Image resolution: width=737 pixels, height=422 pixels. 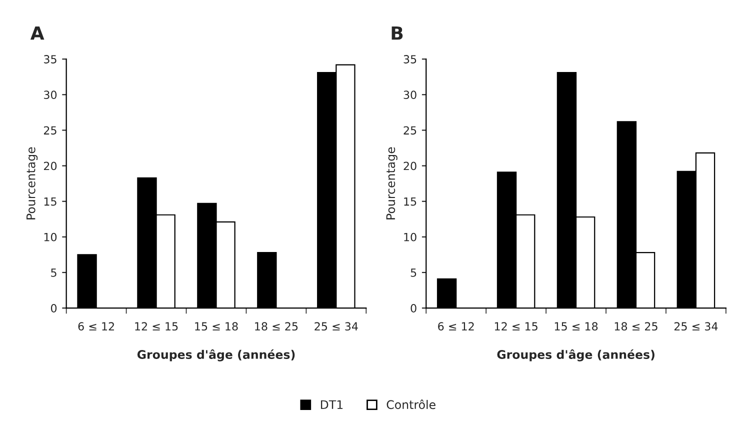 I want to click on chart-title: B, so click(x=397, y=33).